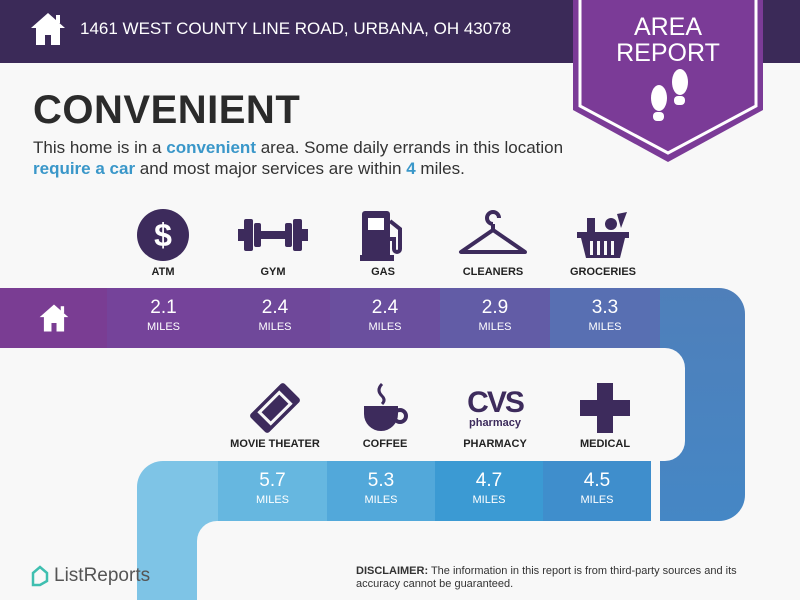  What do you see at coordinates (275, 318) in the screenshot?
I see `distance-gym: 2.4 MILES` at bounding box center [275, 318].